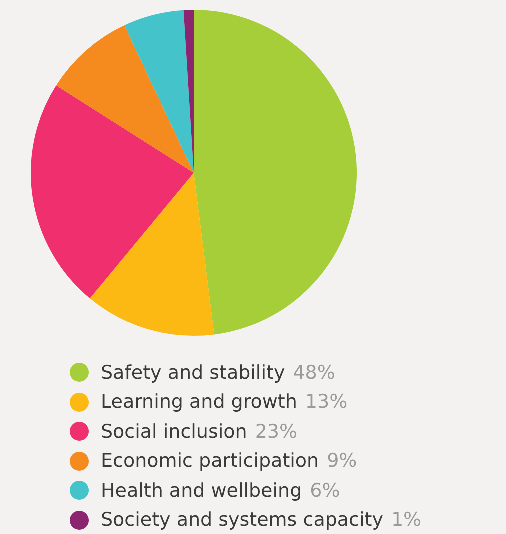  I want to click on data-label: 6%, so click(325, 491).